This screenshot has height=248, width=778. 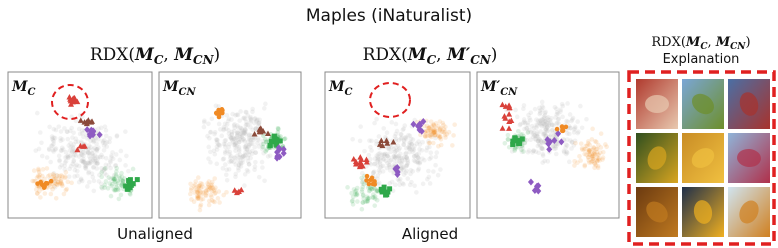 What do you see at coordinates (430, 234) in the screenshot?
I see `group-caption: Aligned` at bounding box center [430, 234].